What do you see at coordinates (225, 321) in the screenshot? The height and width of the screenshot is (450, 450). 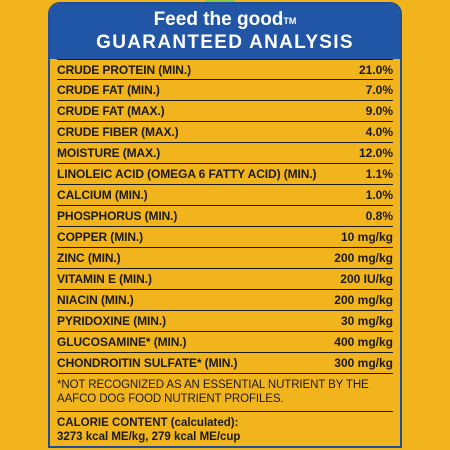 I see `analysis-row: PYRIDOXINE (MIN.) 30 mg/kg` at bounding box center [225, 321].